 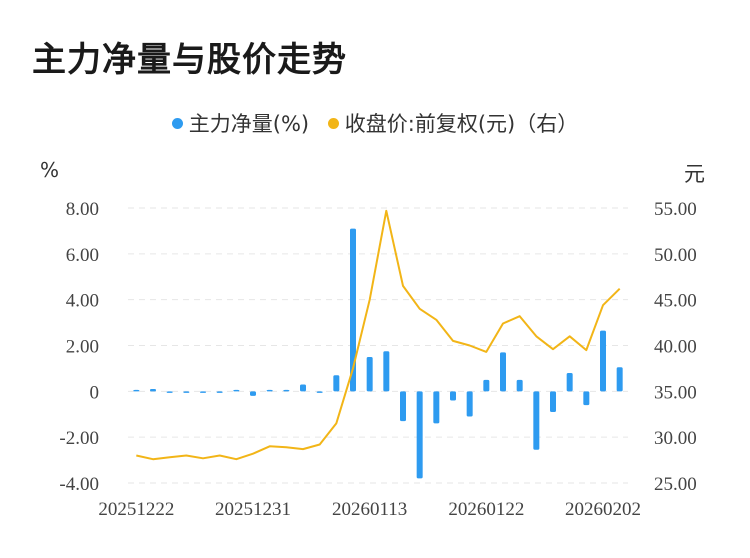 I want to click on legend-item-main-net: 主力净量(%), so click(x=240, y=123).